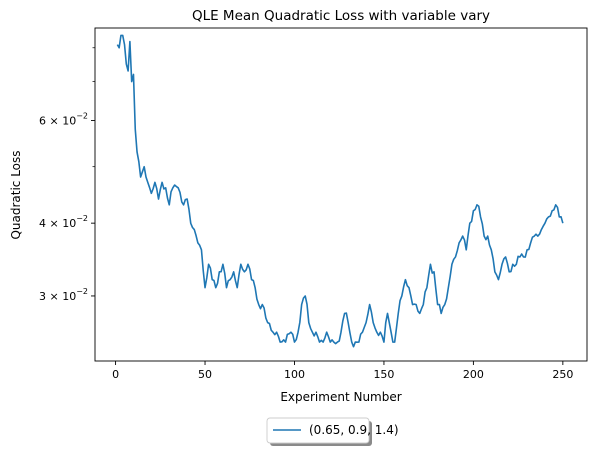  Describe the element at coordinates (16, 194) in the screenshot. I see `y-axis-label: Quadratic Loss` at that location.